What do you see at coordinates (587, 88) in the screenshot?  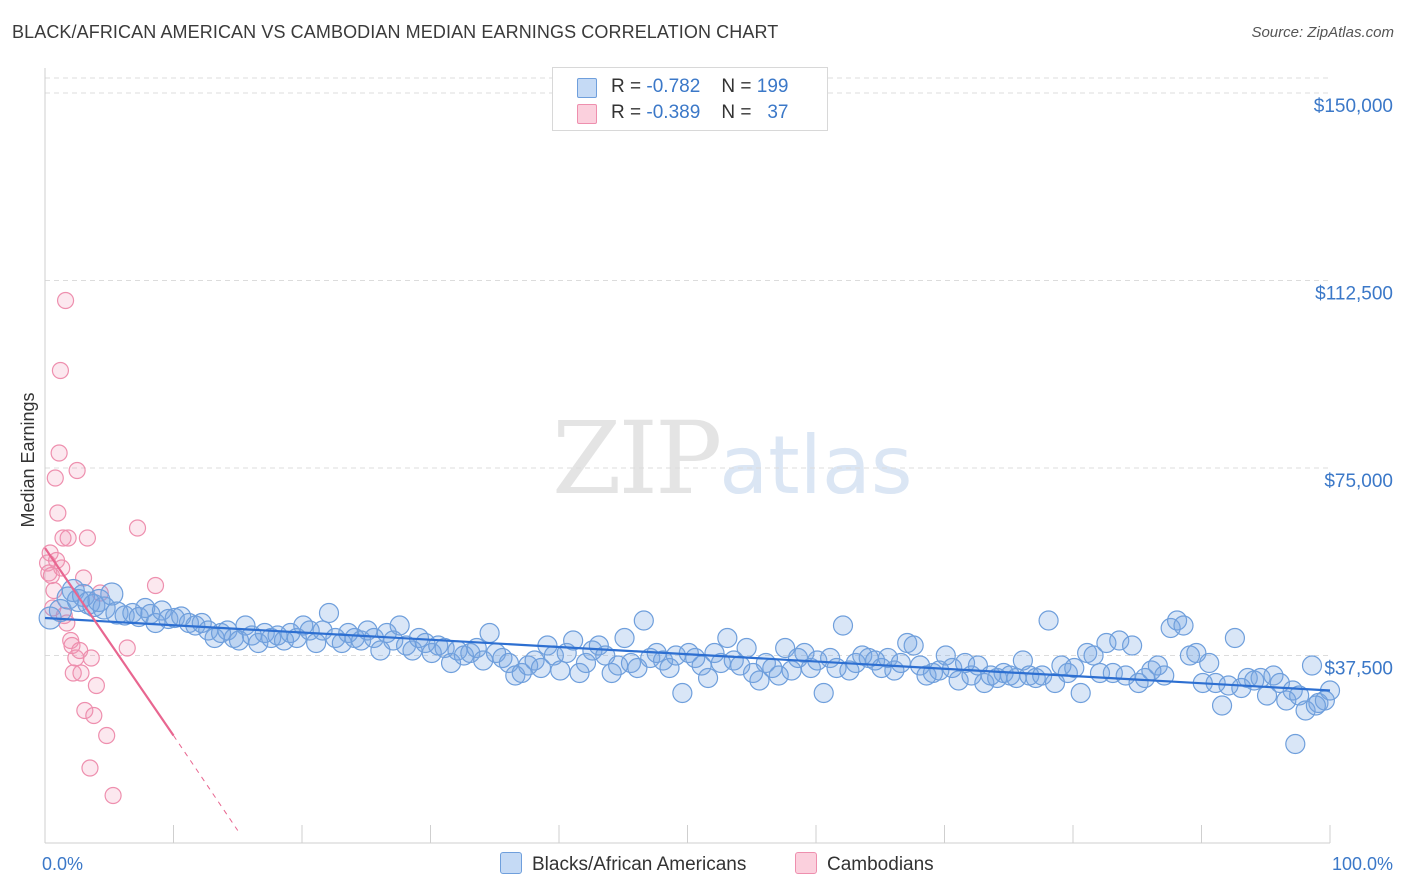 I see `legend-swatch-blacks` at bounding box center [587, 88].